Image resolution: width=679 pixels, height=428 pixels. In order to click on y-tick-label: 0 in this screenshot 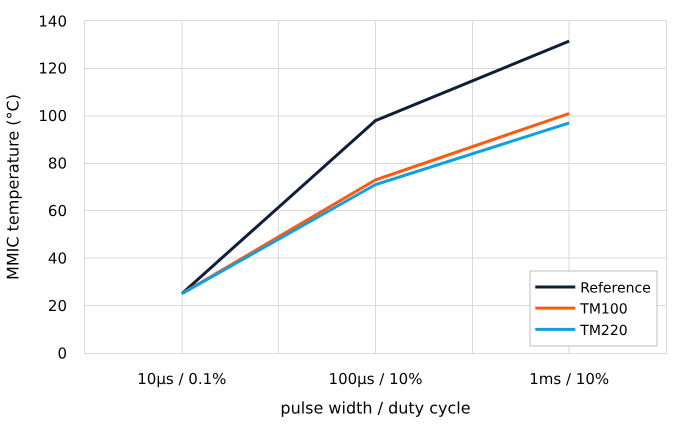, I will do `click(62, 353)`.